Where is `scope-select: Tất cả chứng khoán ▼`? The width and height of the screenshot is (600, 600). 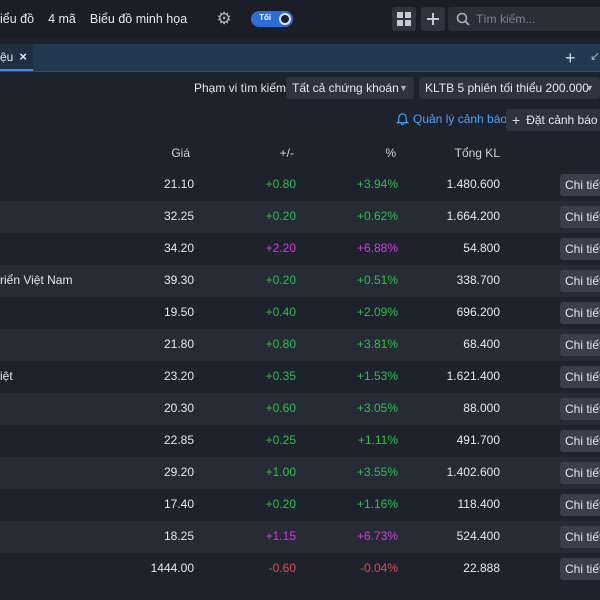 scope-select: Tất cả chứng khoán ▼ is located at coordinates (350, 88).